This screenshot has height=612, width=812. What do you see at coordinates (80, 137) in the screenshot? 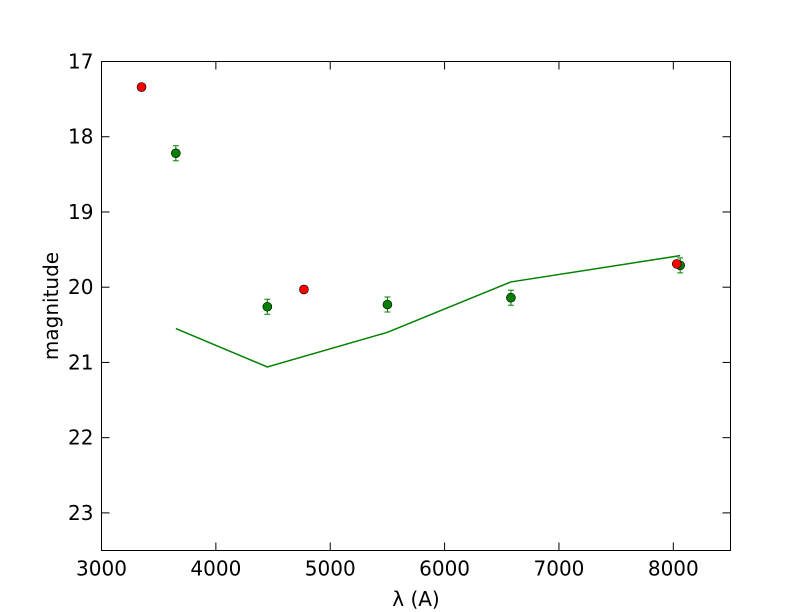
I see `y-tick-label: 18` at bounding box center [80, 137].